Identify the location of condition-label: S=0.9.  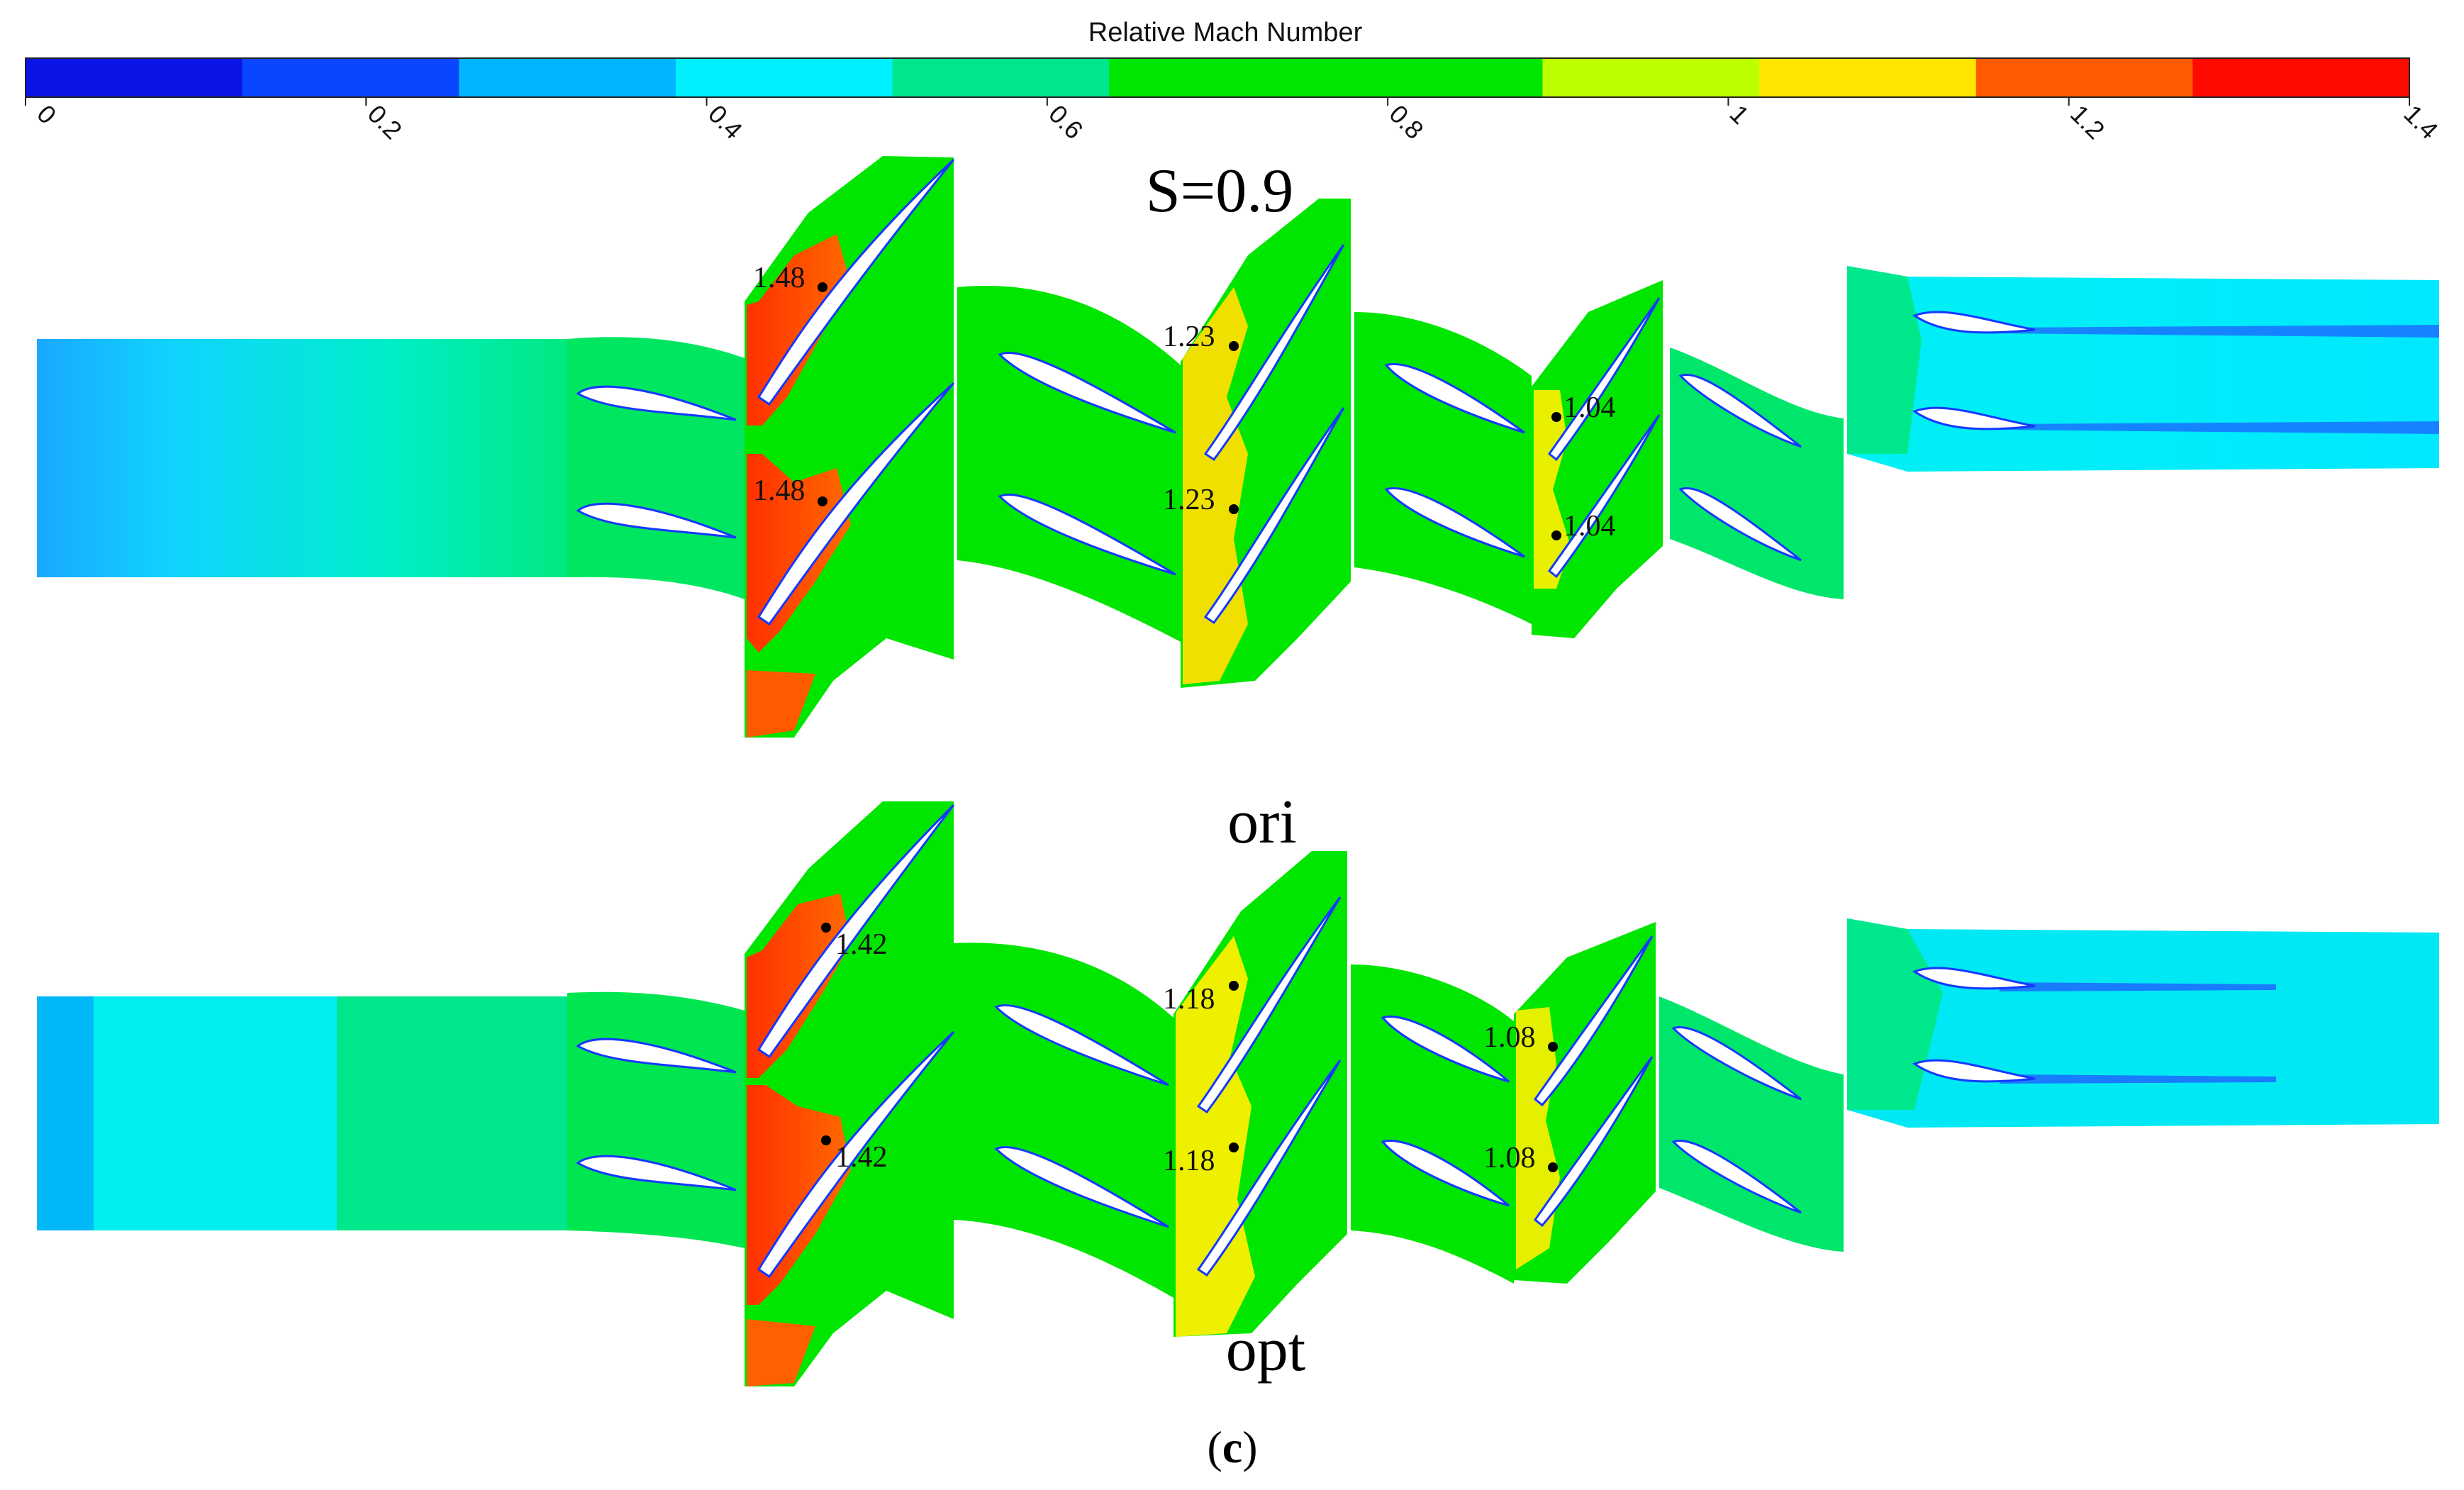
(1220, 191).